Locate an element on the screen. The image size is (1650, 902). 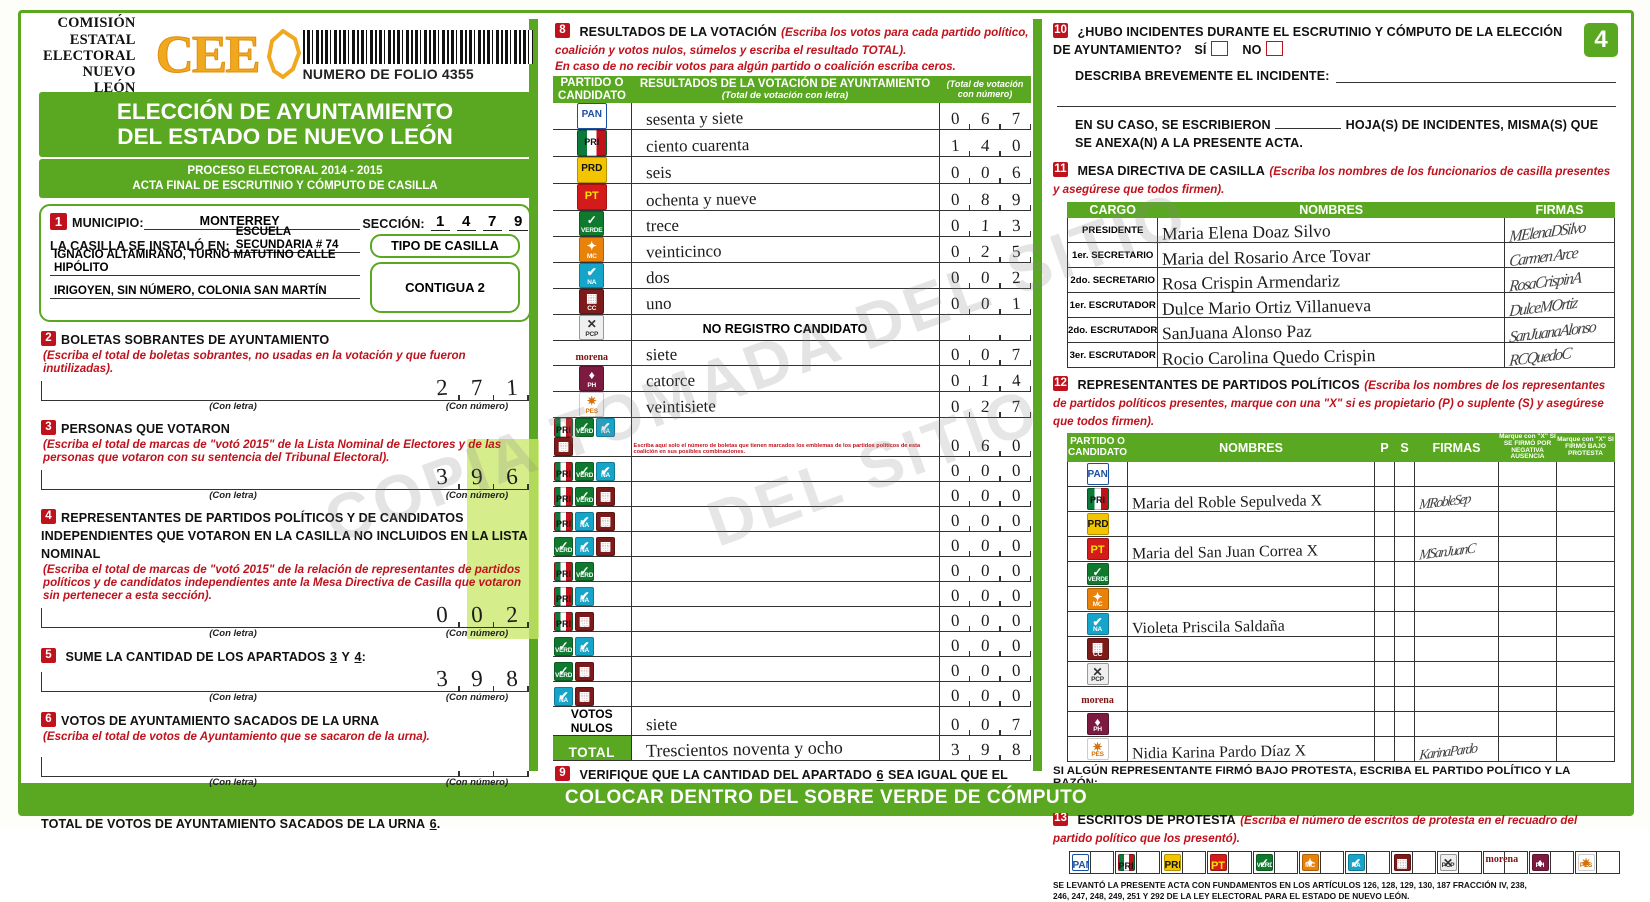
protesta-box-morena: morena is located at coordinates (1505, 863).